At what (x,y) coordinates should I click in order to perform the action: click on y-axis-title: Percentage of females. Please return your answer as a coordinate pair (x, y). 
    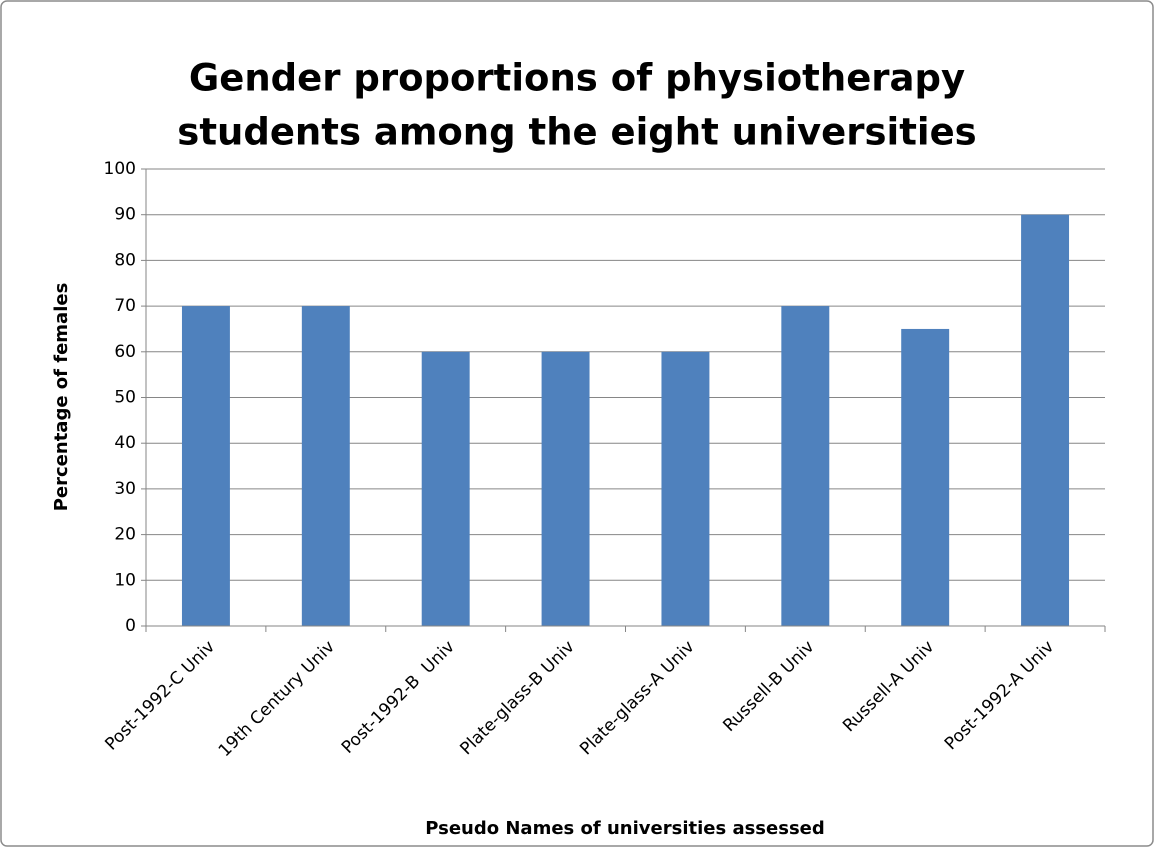
    Looking at the image, I should click on (61, 397).